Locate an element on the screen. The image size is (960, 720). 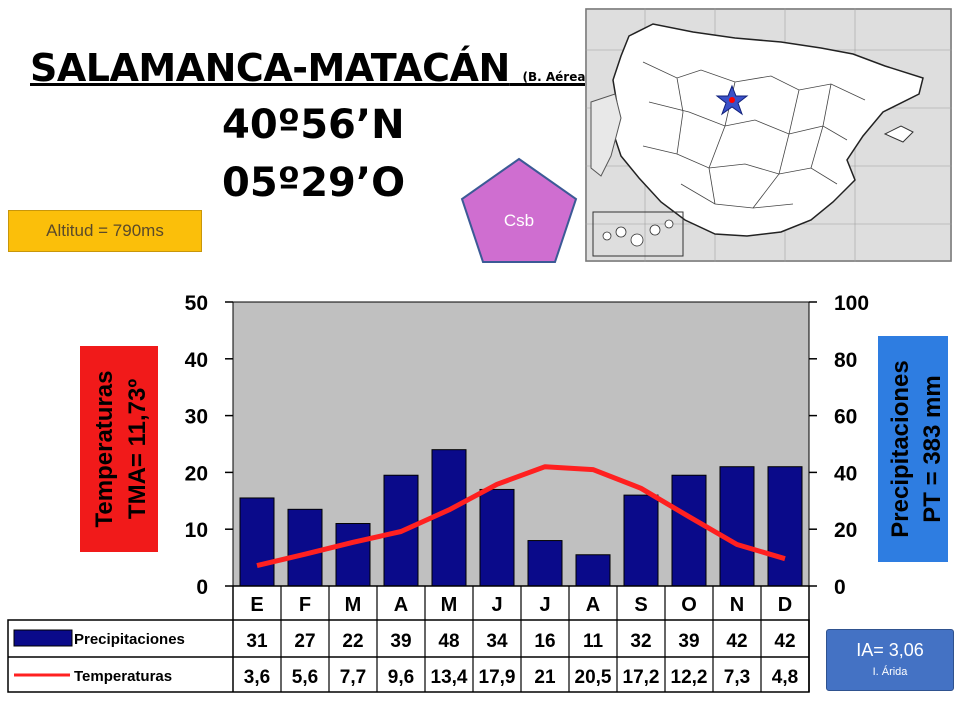
right-tick-label: 20 is located at coordinates (845, 530).